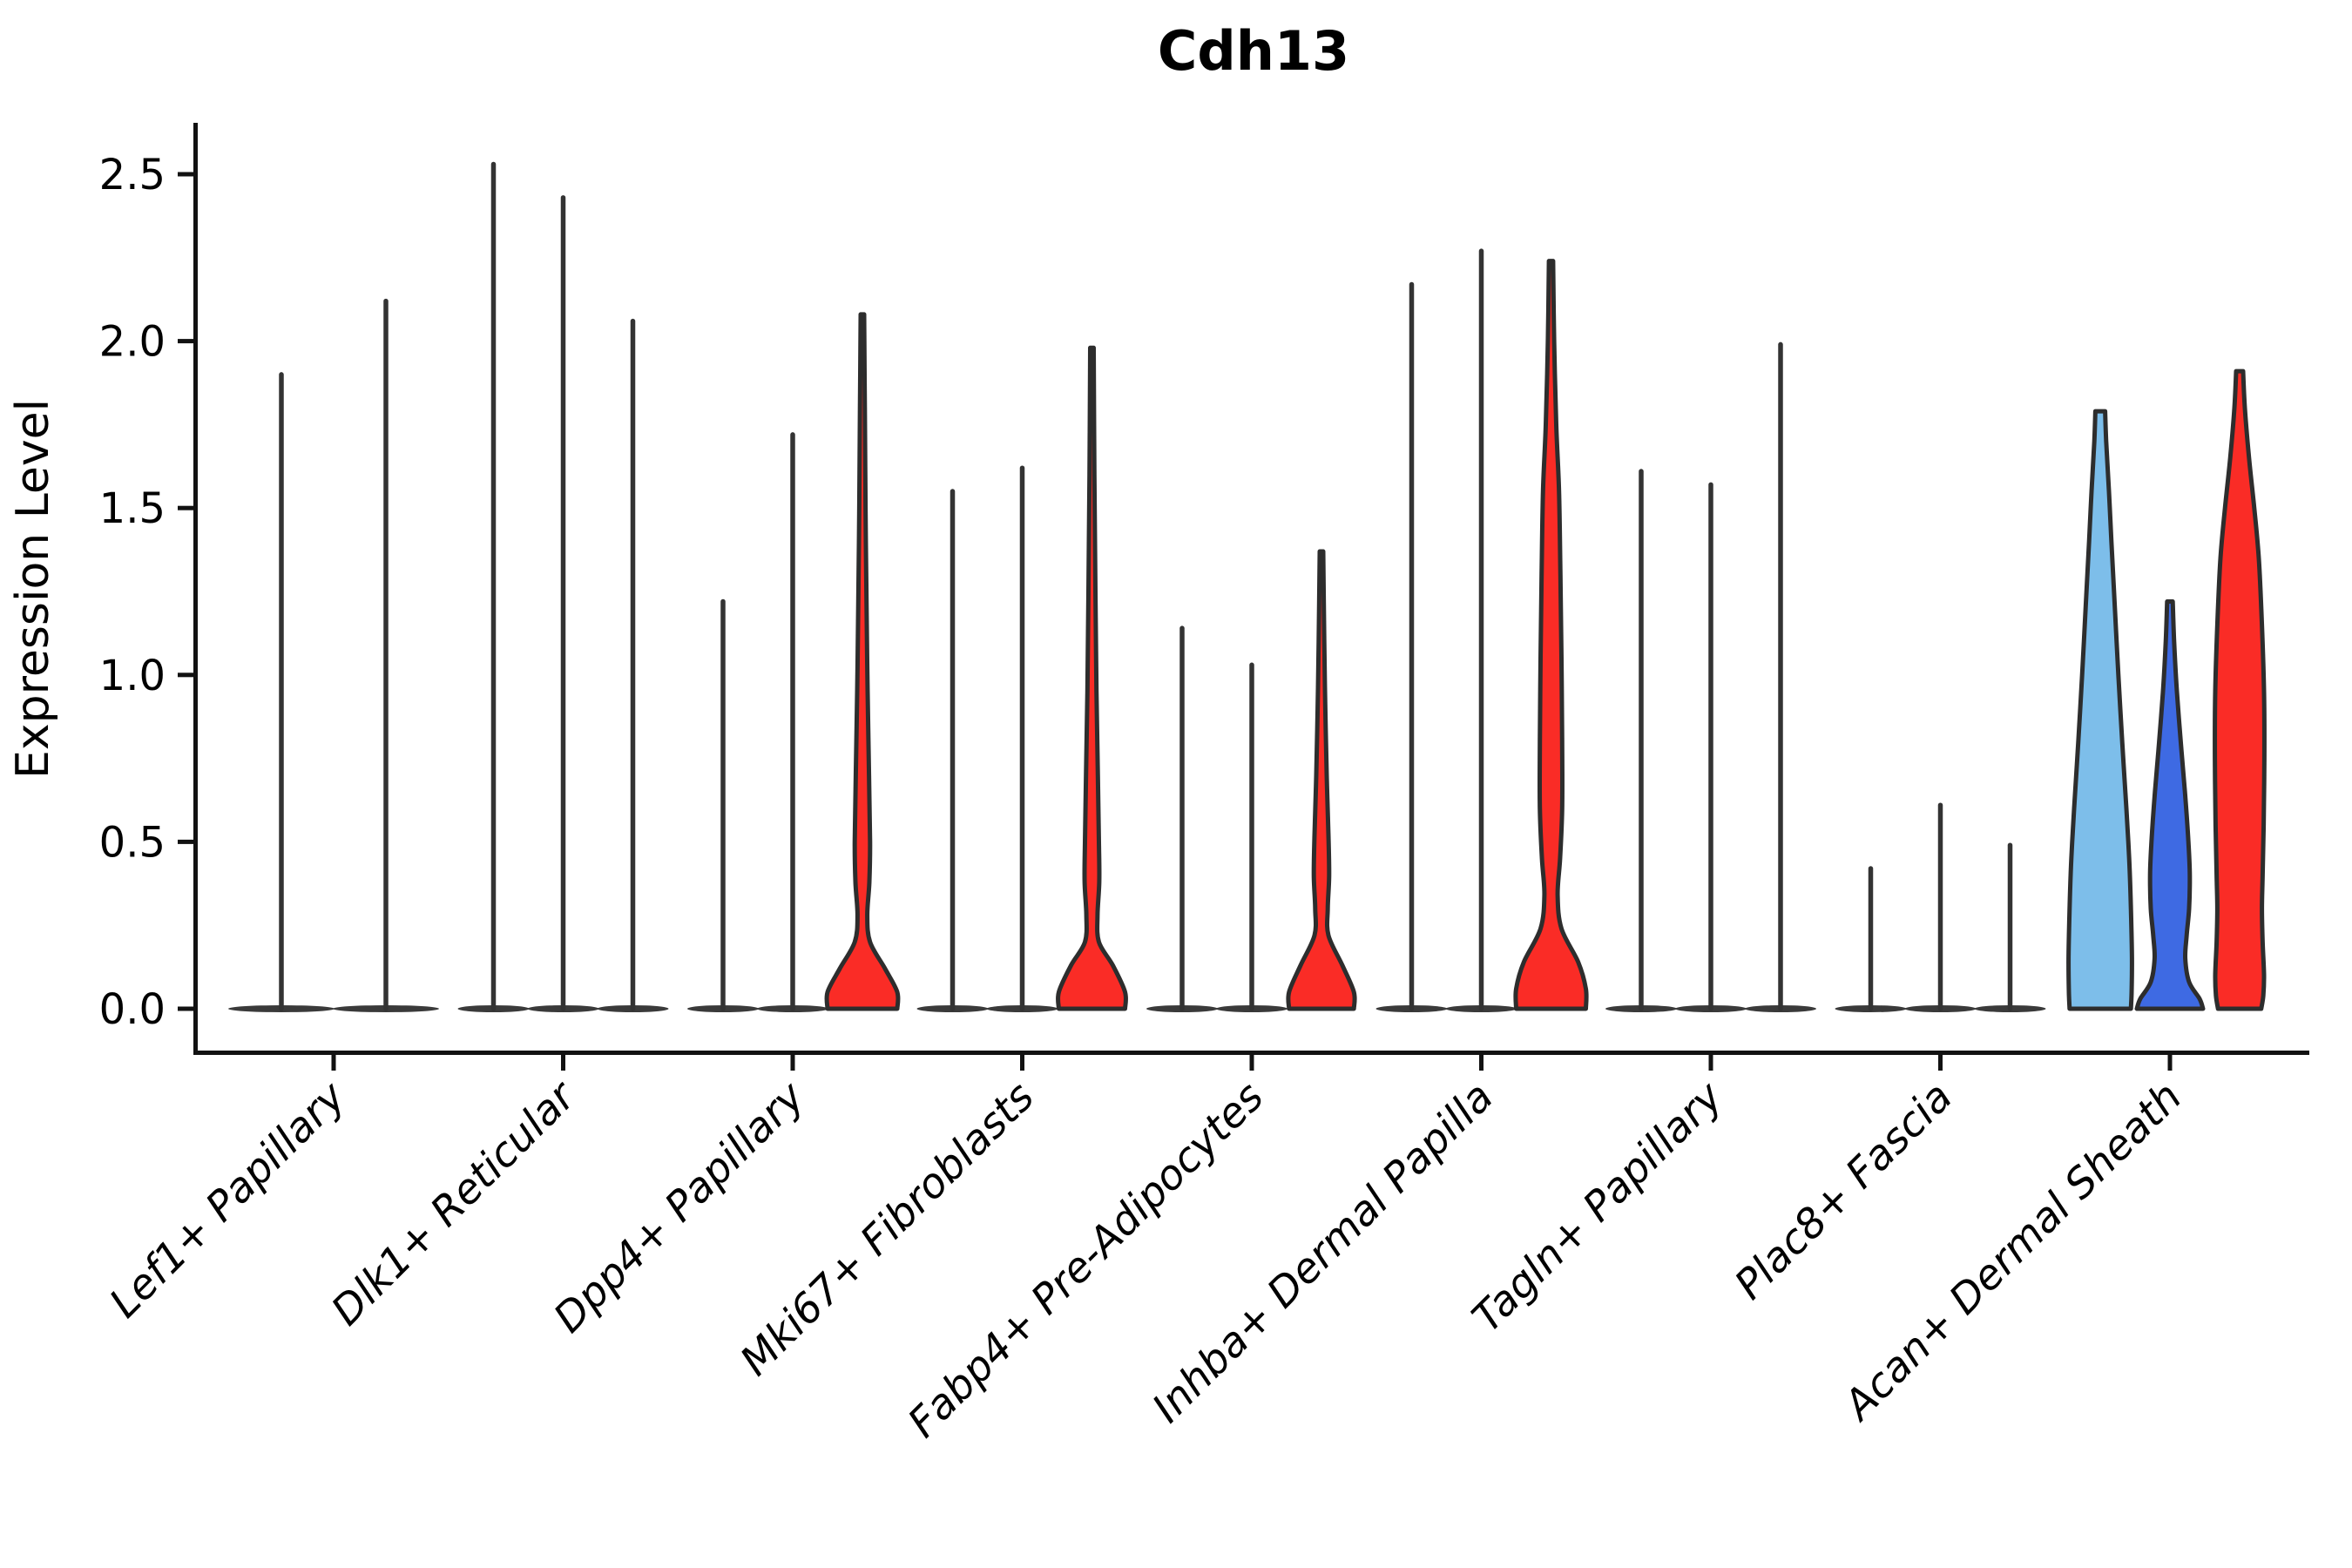 This screenshot has width=2352, height=1568. What do you see at coordinates (132, 342) in the screenshot?
I see `y-tick-label: 2.0` at bounding box center [132, 342].